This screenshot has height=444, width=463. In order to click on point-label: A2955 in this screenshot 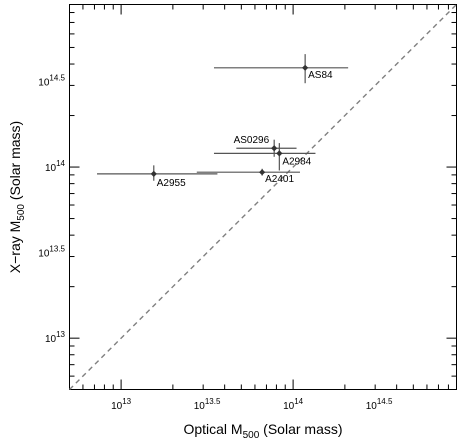, I will do `click(171, 183)`.